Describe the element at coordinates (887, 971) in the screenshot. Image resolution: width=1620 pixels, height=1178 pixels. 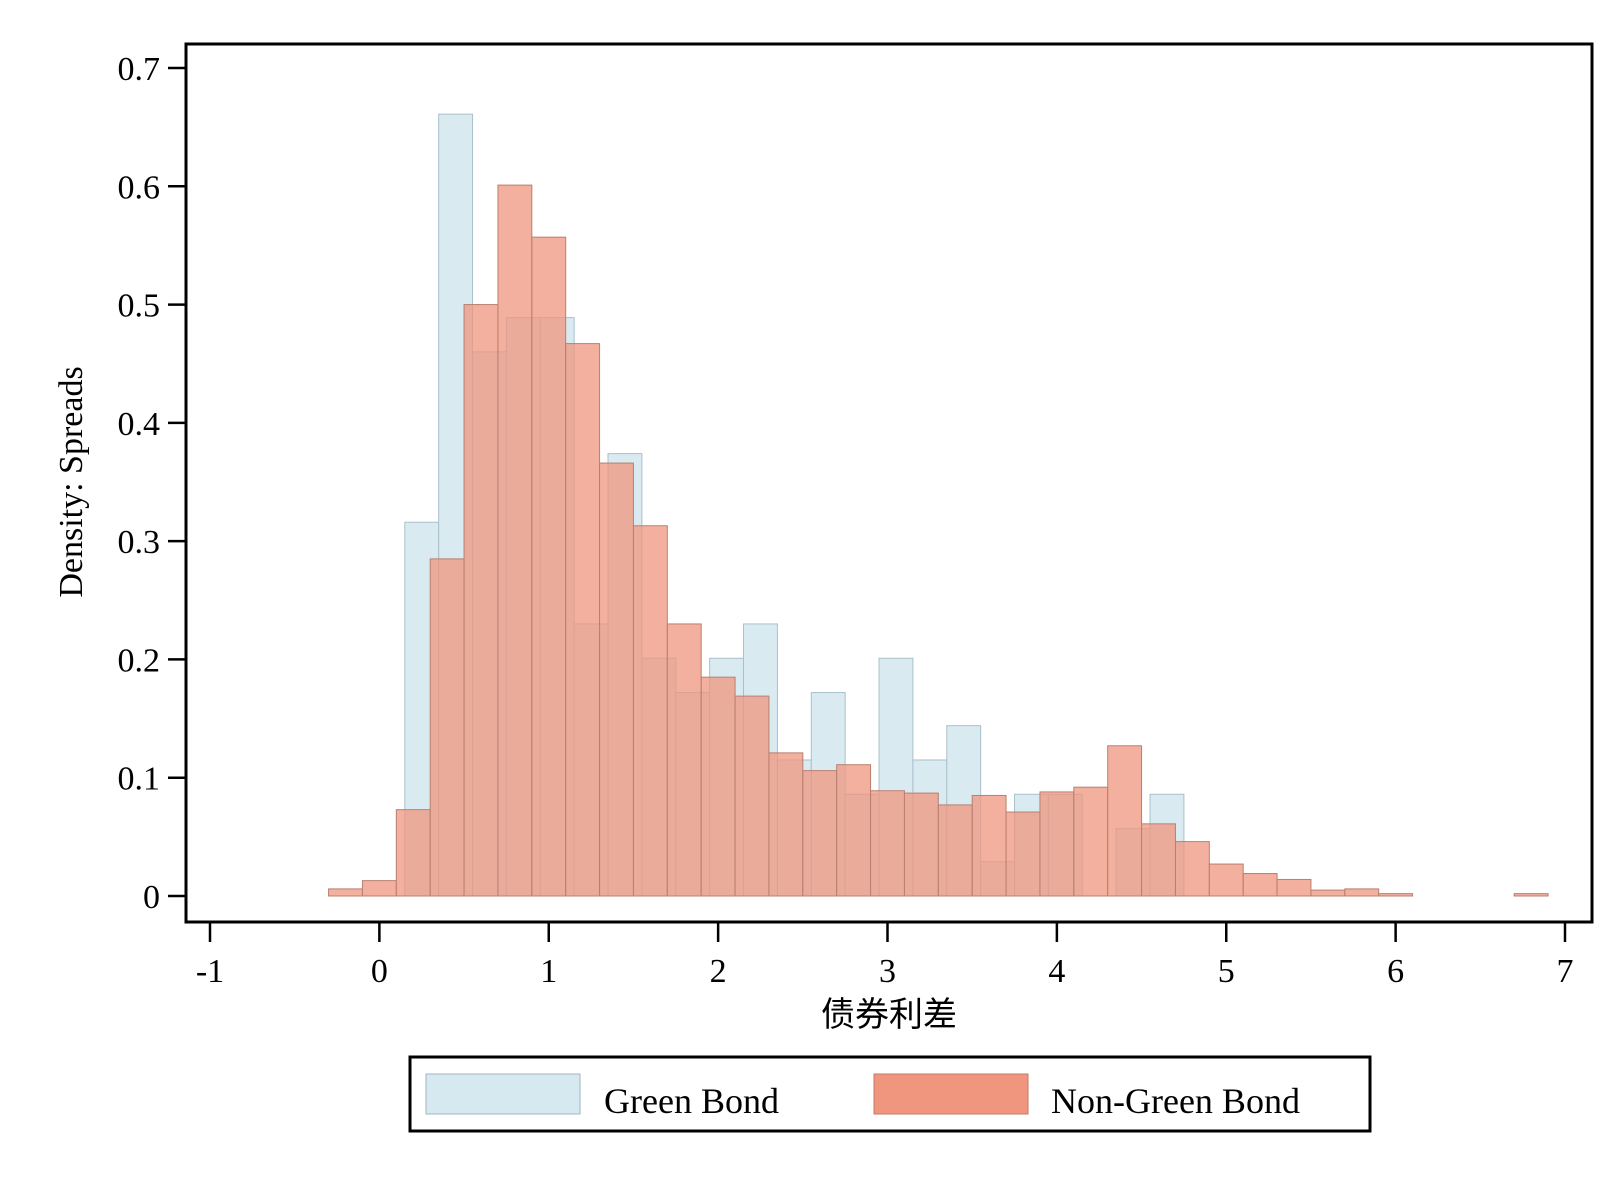
I see `x-tick-label-4: 3` at that location.